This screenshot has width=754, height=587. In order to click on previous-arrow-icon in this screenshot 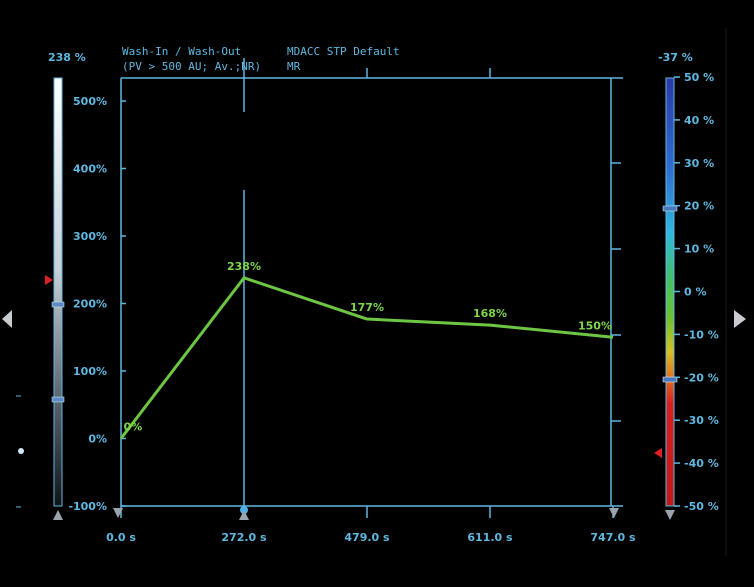, I will do `click(7, 319)`.